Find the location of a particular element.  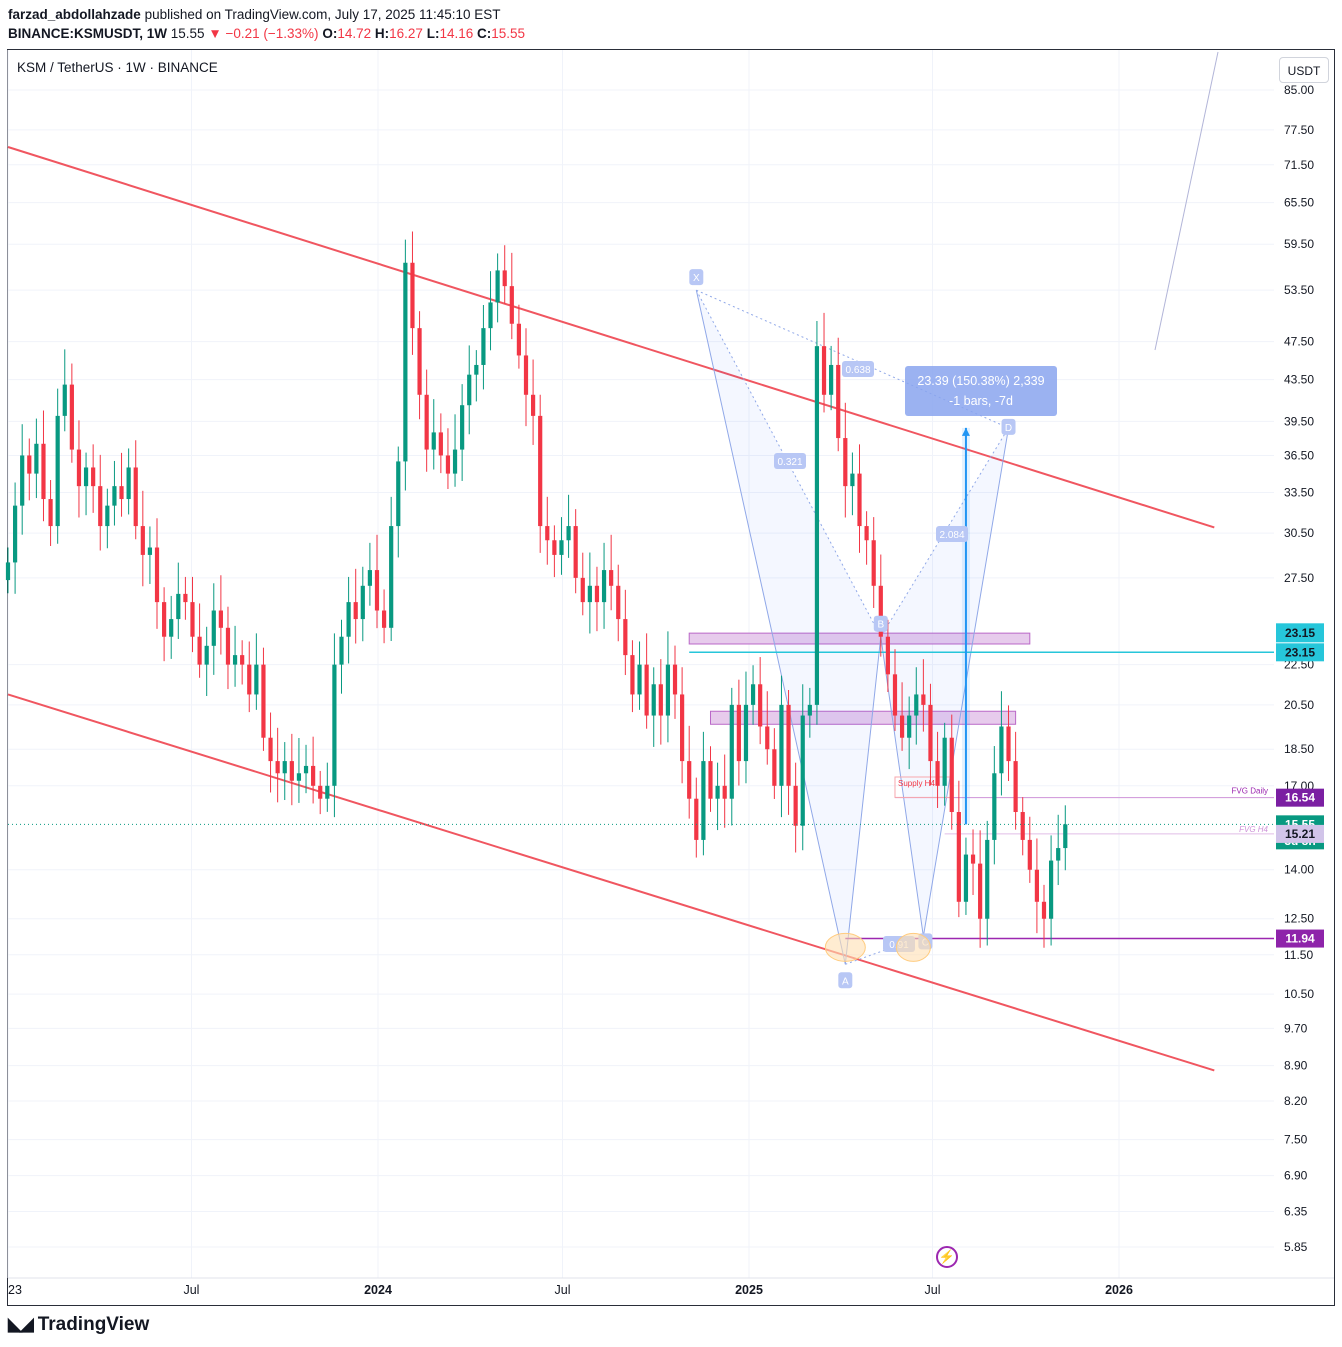

price-tick-label: 43.50 is located at coordinates (1299, 380).